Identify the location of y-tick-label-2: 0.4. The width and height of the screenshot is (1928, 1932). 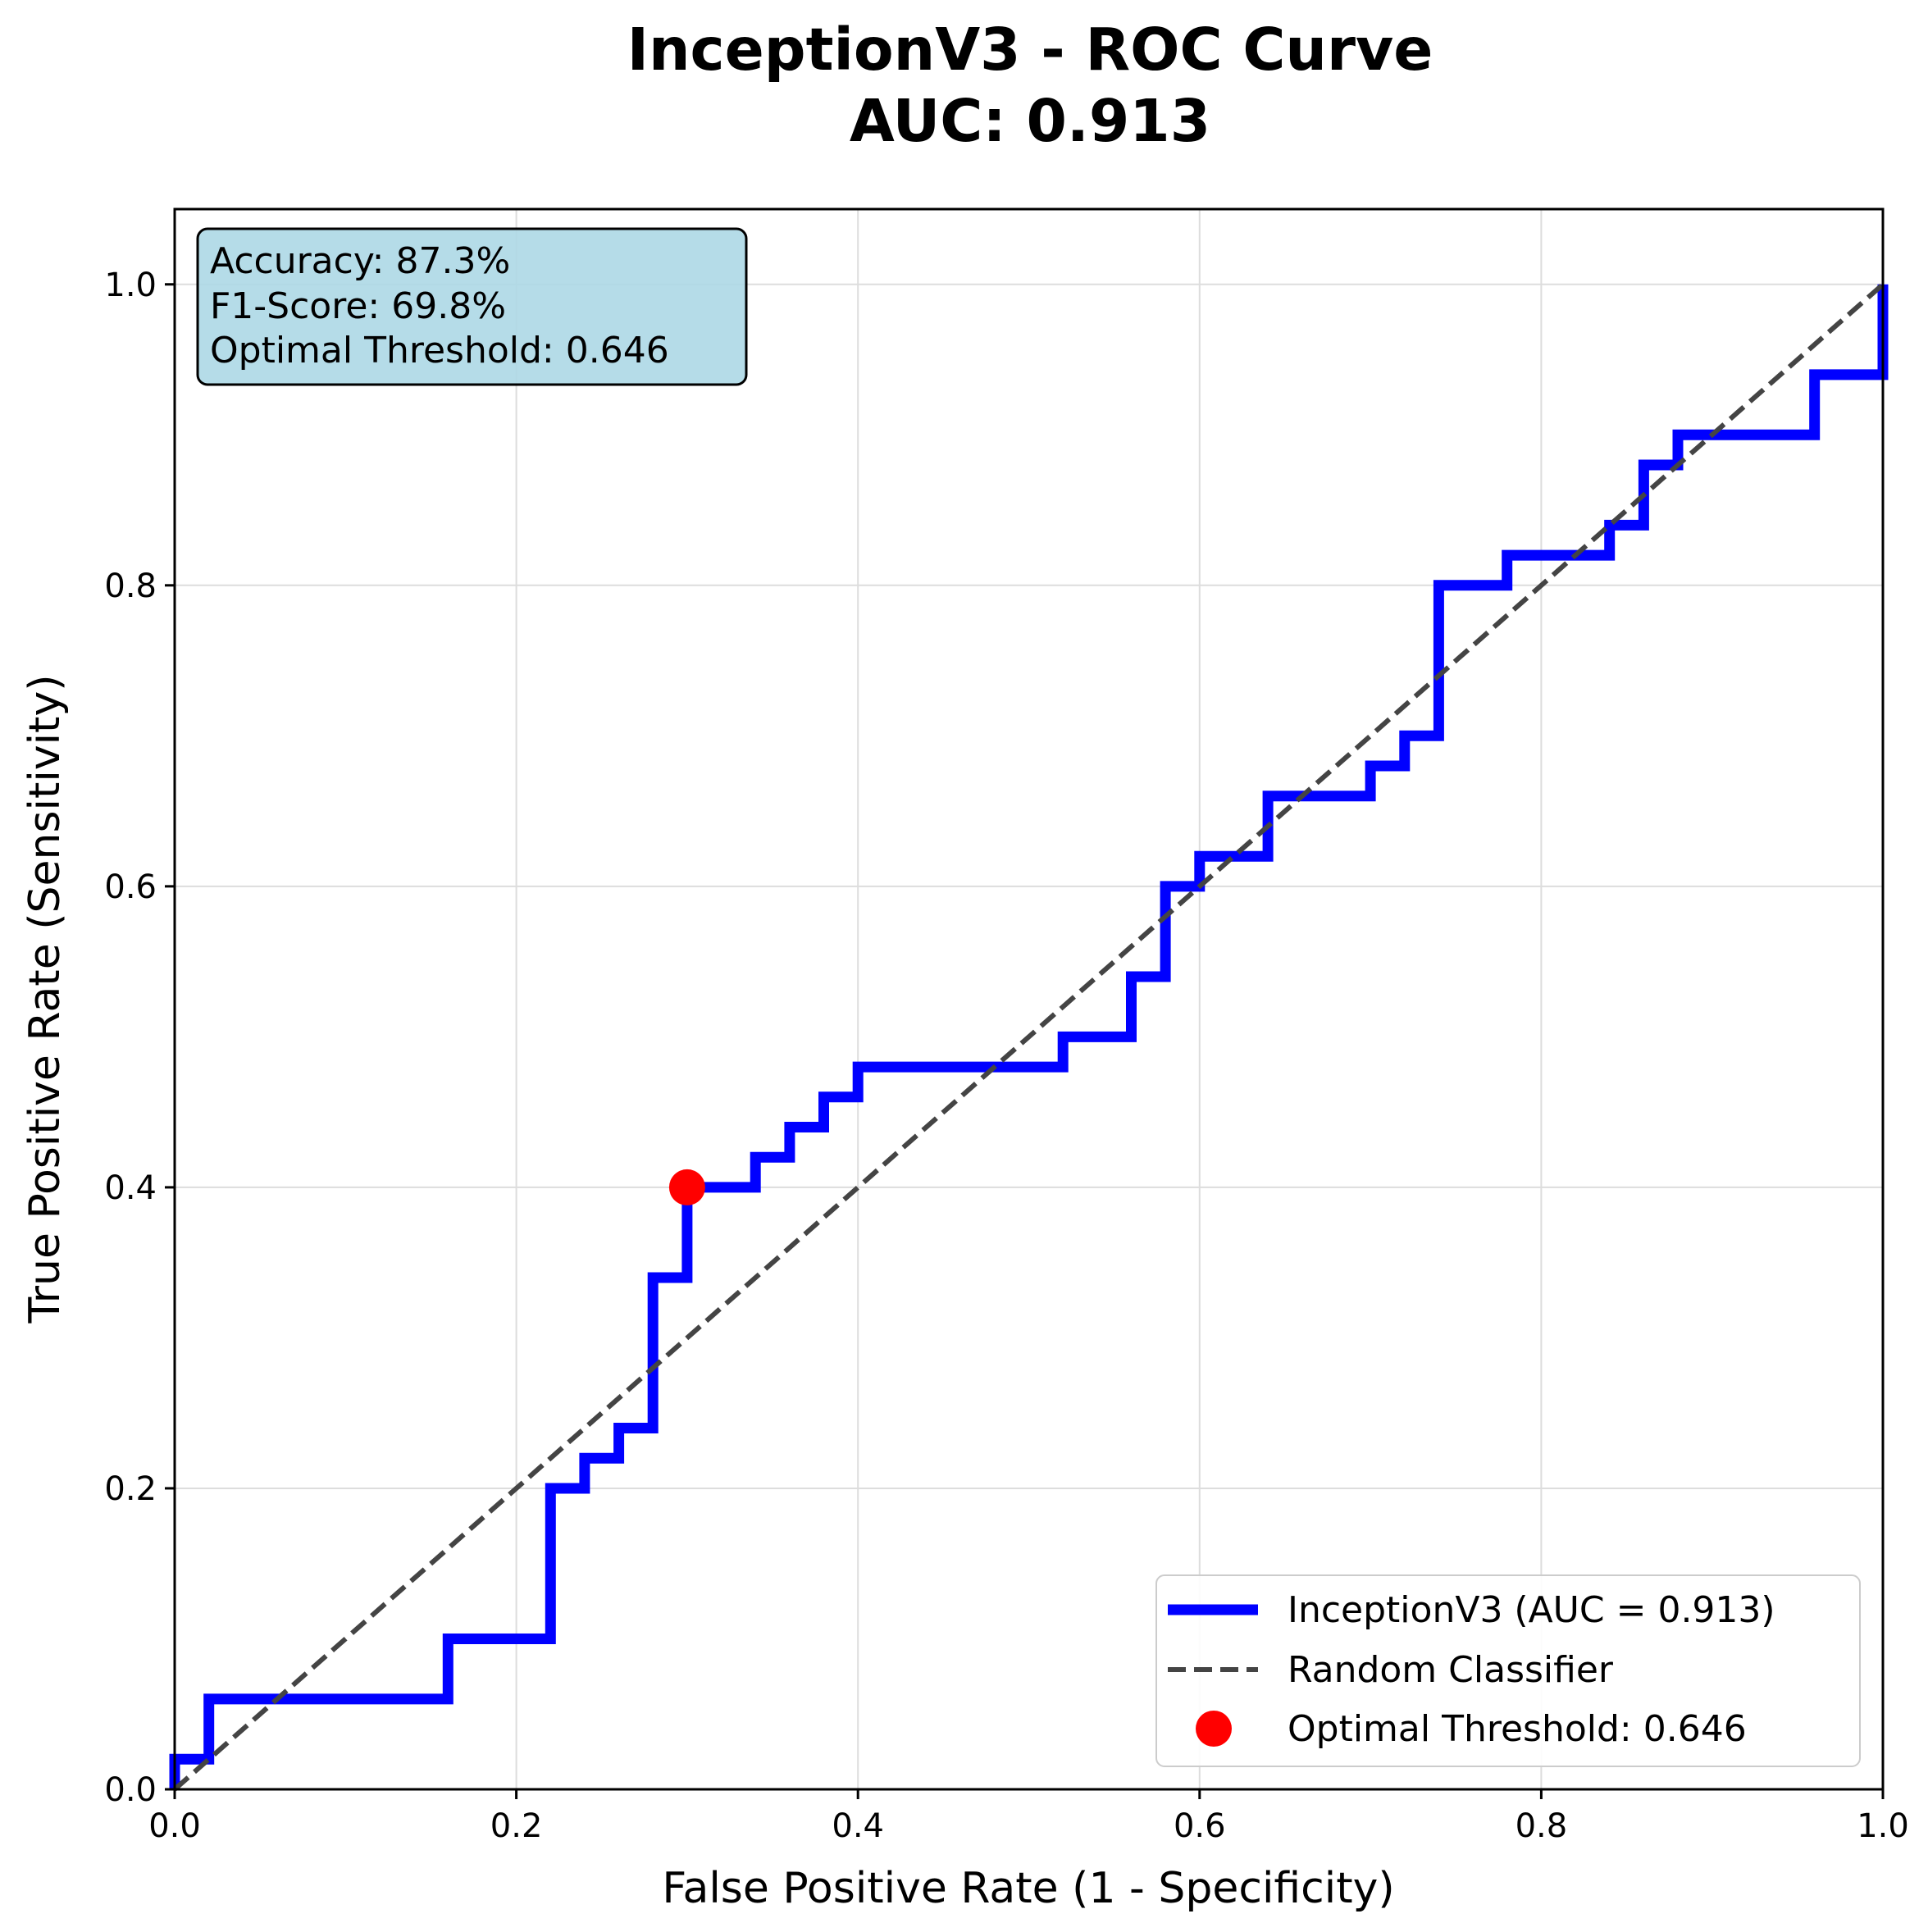
(130, 1188).